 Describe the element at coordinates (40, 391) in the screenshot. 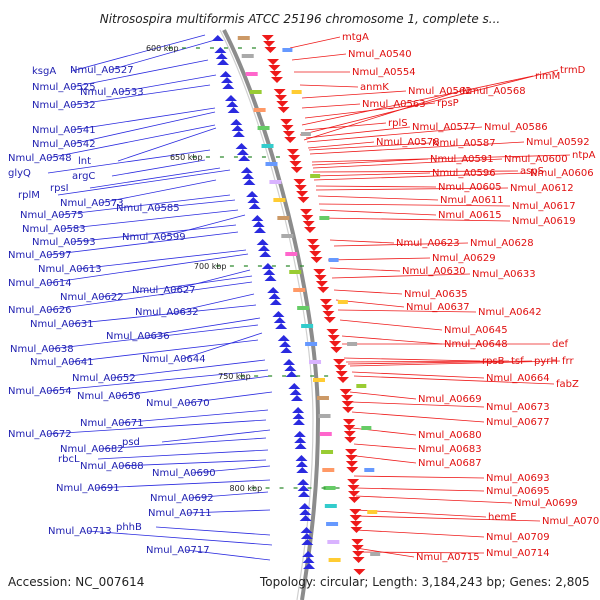

I see `left-gene-label: Nmul_A0654` at that location.